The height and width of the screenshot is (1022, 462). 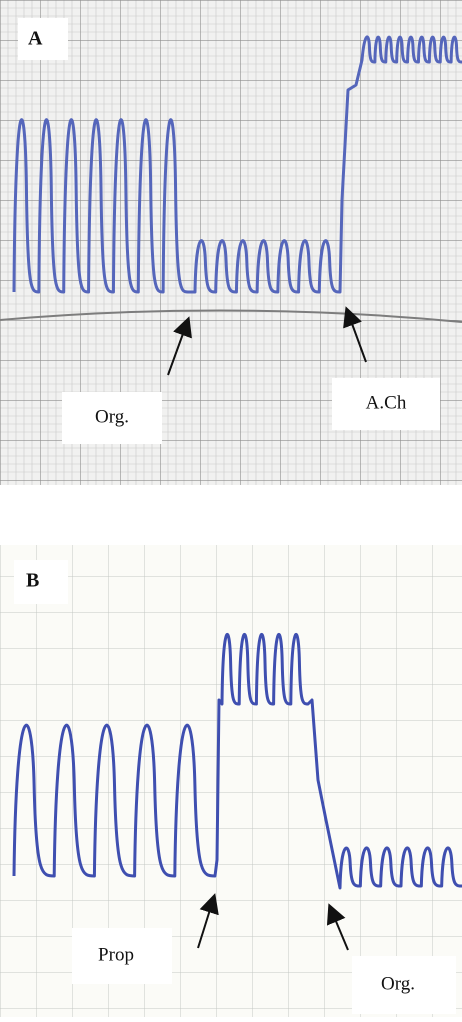 I want to click on annotation: A.Ch, so click(x=386, y=402).